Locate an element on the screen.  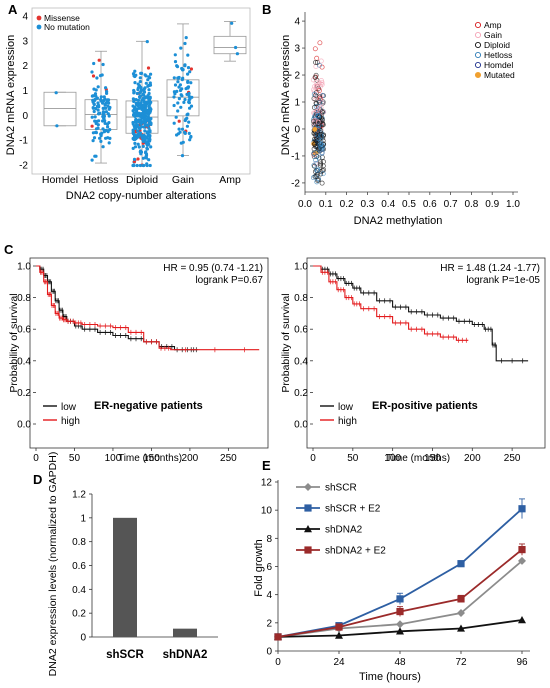
panel-d-bar-shDNA2 is located at coordinates (185, 632).